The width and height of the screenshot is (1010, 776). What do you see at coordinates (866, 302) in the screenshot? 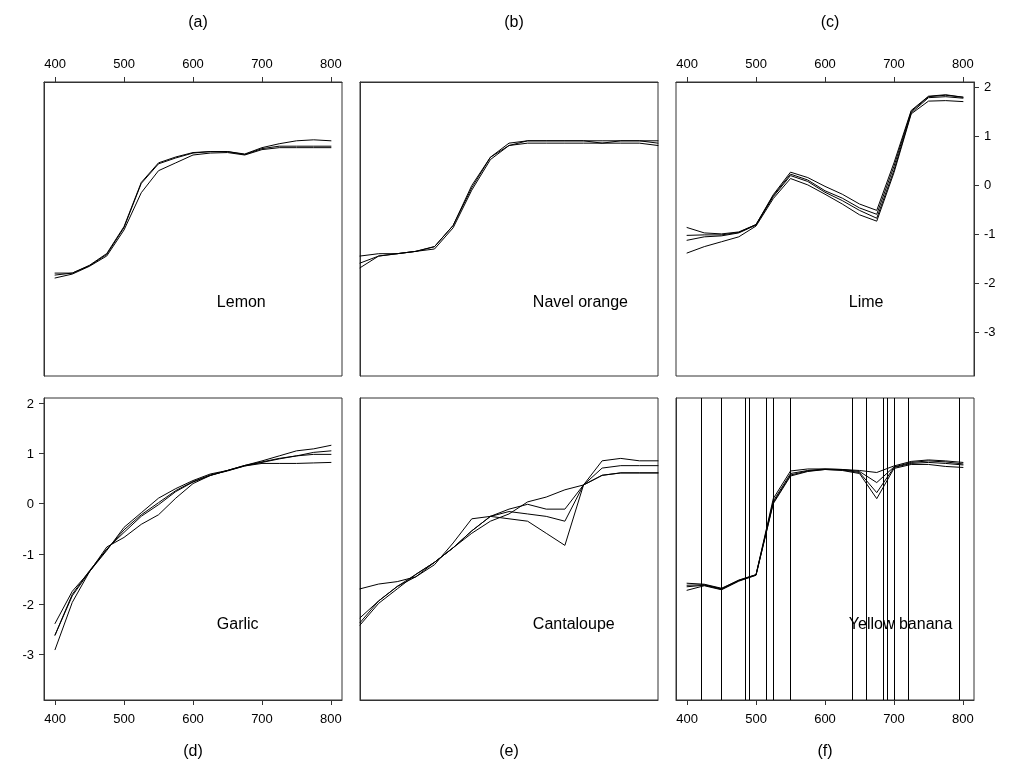
I see `annotation: Lime` at bounding box center [866, 302].